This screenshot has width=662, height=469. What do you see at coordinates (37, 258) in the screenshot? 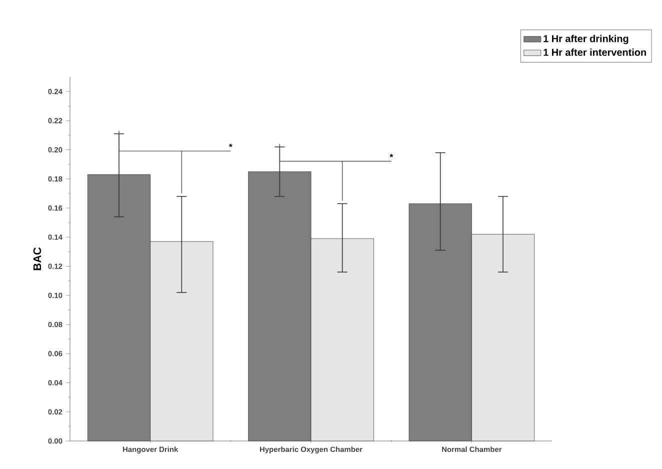
I see `y-axis-title: BAC` at bounding box center [37, 258].